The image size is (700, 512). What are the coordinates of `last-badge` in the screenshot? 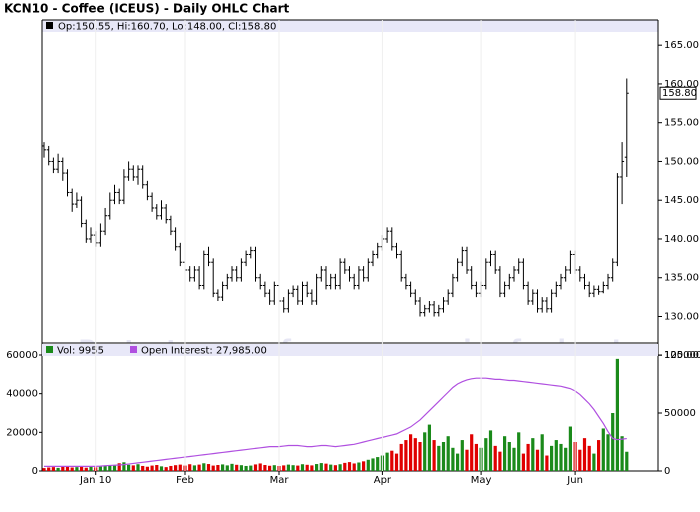 It's located at (678, 93).